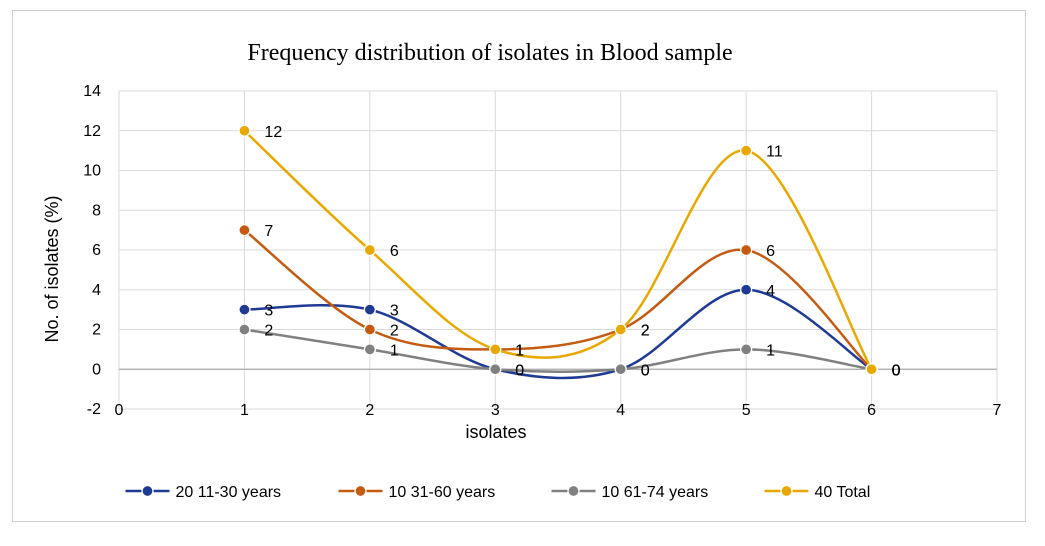 This screenshot has height=546, width=1045. Describe the element at coordinates (495, 410) in the screenshot. I see `x-tick-label: 3` at that location.